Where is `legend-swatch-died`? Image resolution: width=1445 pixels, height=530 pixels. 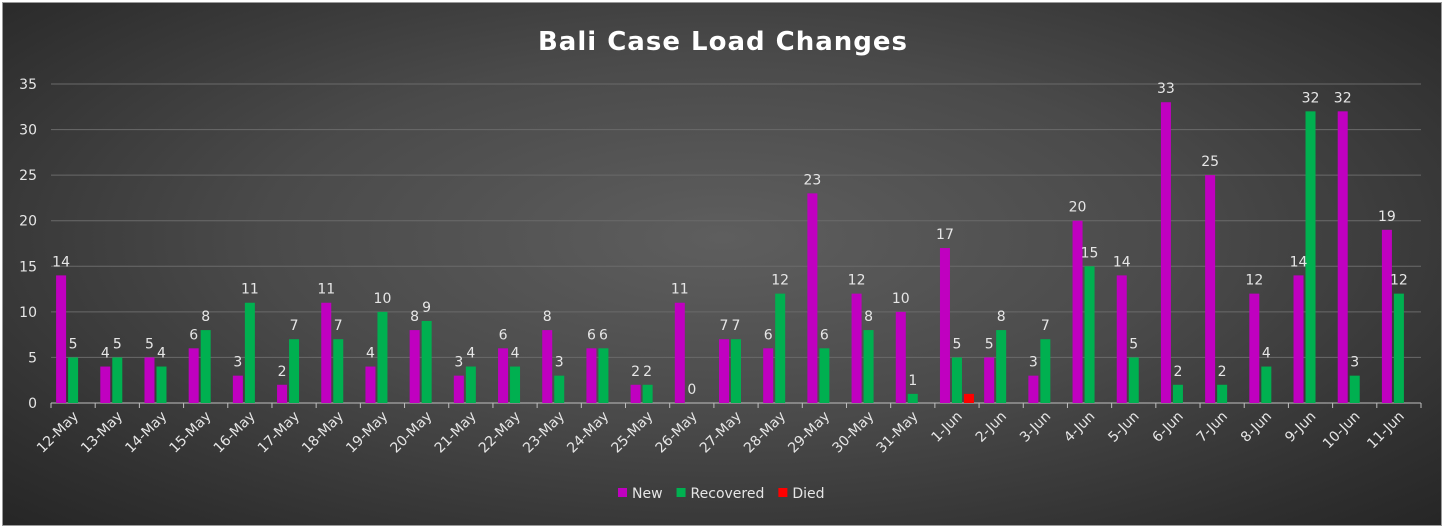
legend-swatch-died is located at coordinates (783, 492).